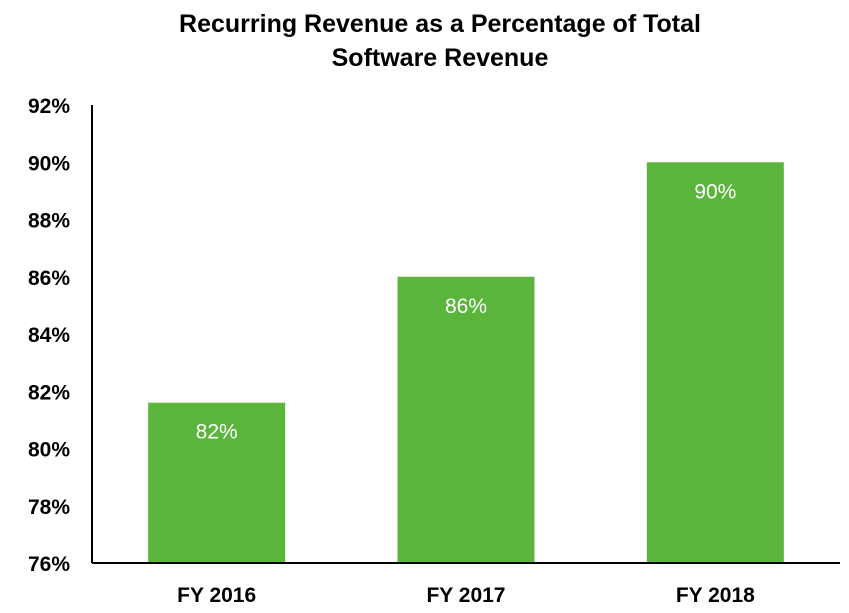 The image size is (849, 613). Describe the element at coordinates (715, 595) in the screenshot. I see `x-tick-label: FY 2018` at that location.